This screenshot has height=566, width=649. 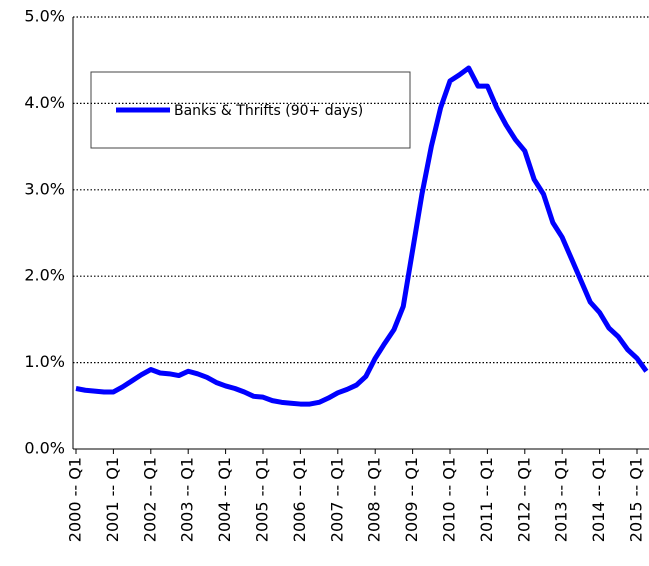 What do you see at coordinates (523, 499) in the screenshot?
I see `x-tick-label: 2012 -- Q1` at bounding box center [523, 499].